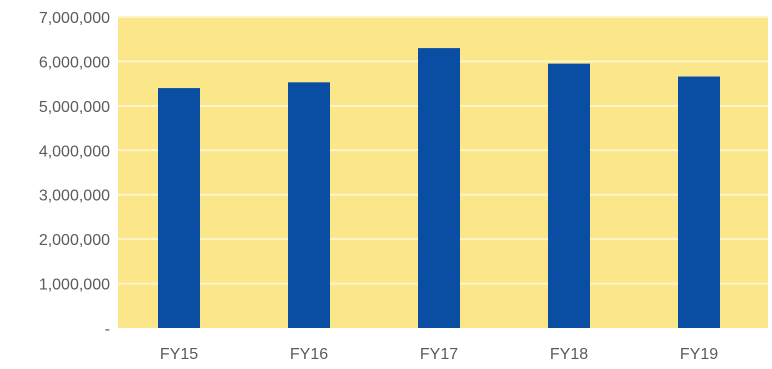  What do you see at coordinates (74, 107) in the screenshot?
I see `y-tick-label: 5,000,000` at bounding box center [74, 107].